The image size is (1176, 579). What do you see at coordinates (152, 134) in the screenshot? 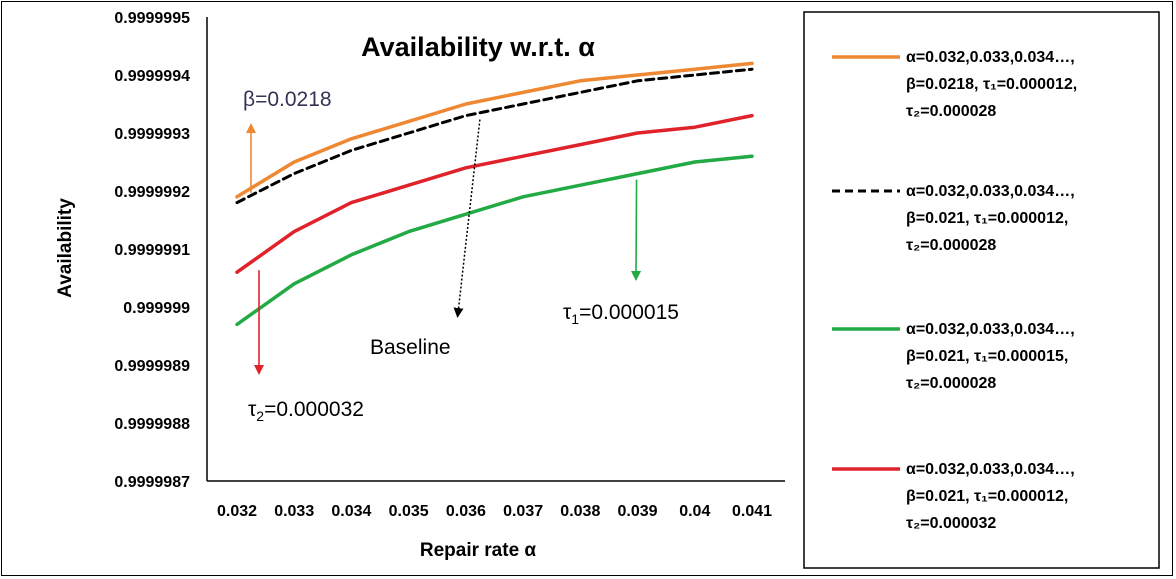
I see `y-tick-label: 0.9999993` at bounding box center [152, 134].